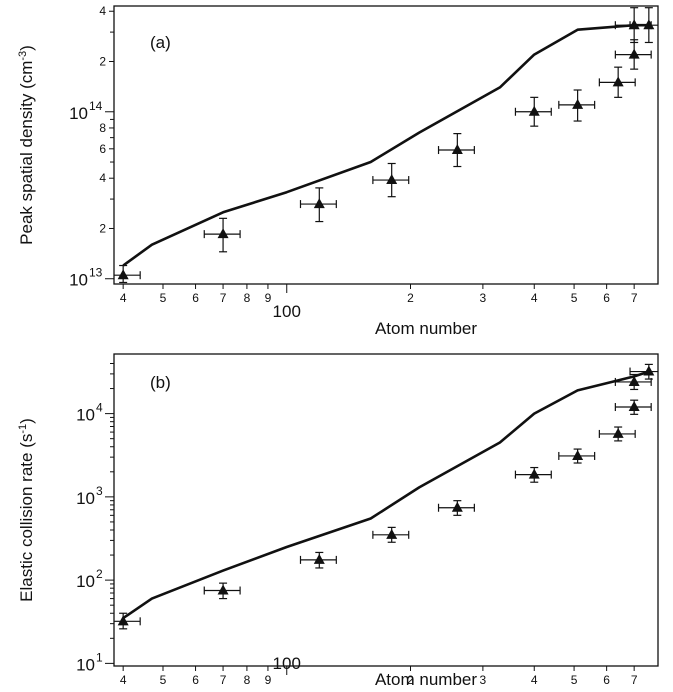 The width and height of the screenshot is (673, 692). Describe the element at coordinates (99, 657) in the screenshot. I see `y-major-tick-exponent: 1` at that location.